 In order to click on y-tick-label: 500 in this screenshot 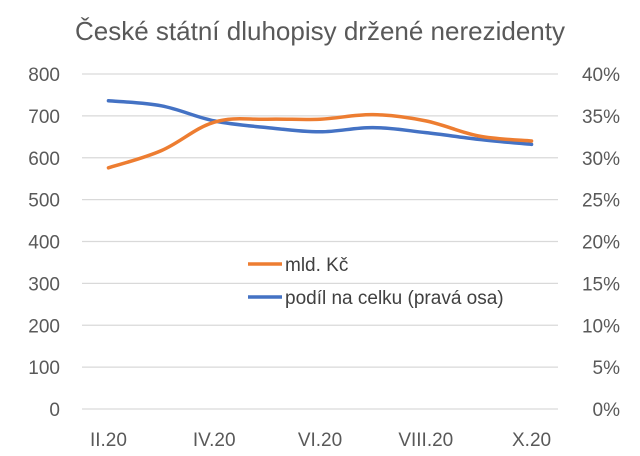, I will do `click(44, 201)`.